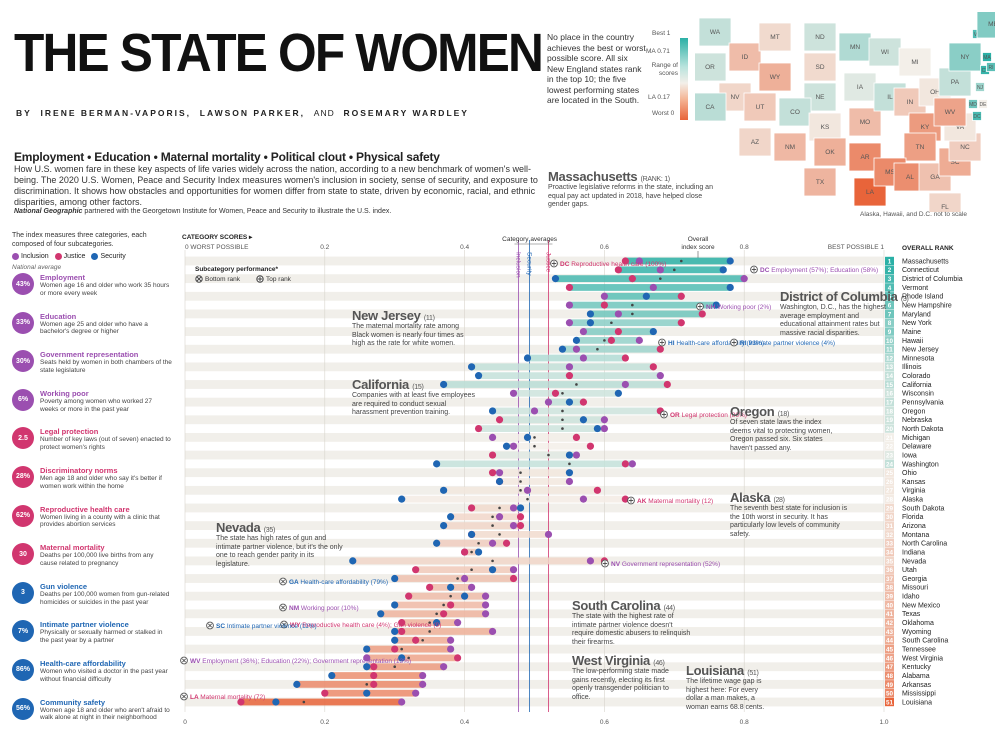 The image size is (1000, 738). Describe the element at coordinates (910, 102) in the screenshot. I see `map-state-label: IN` at that location.